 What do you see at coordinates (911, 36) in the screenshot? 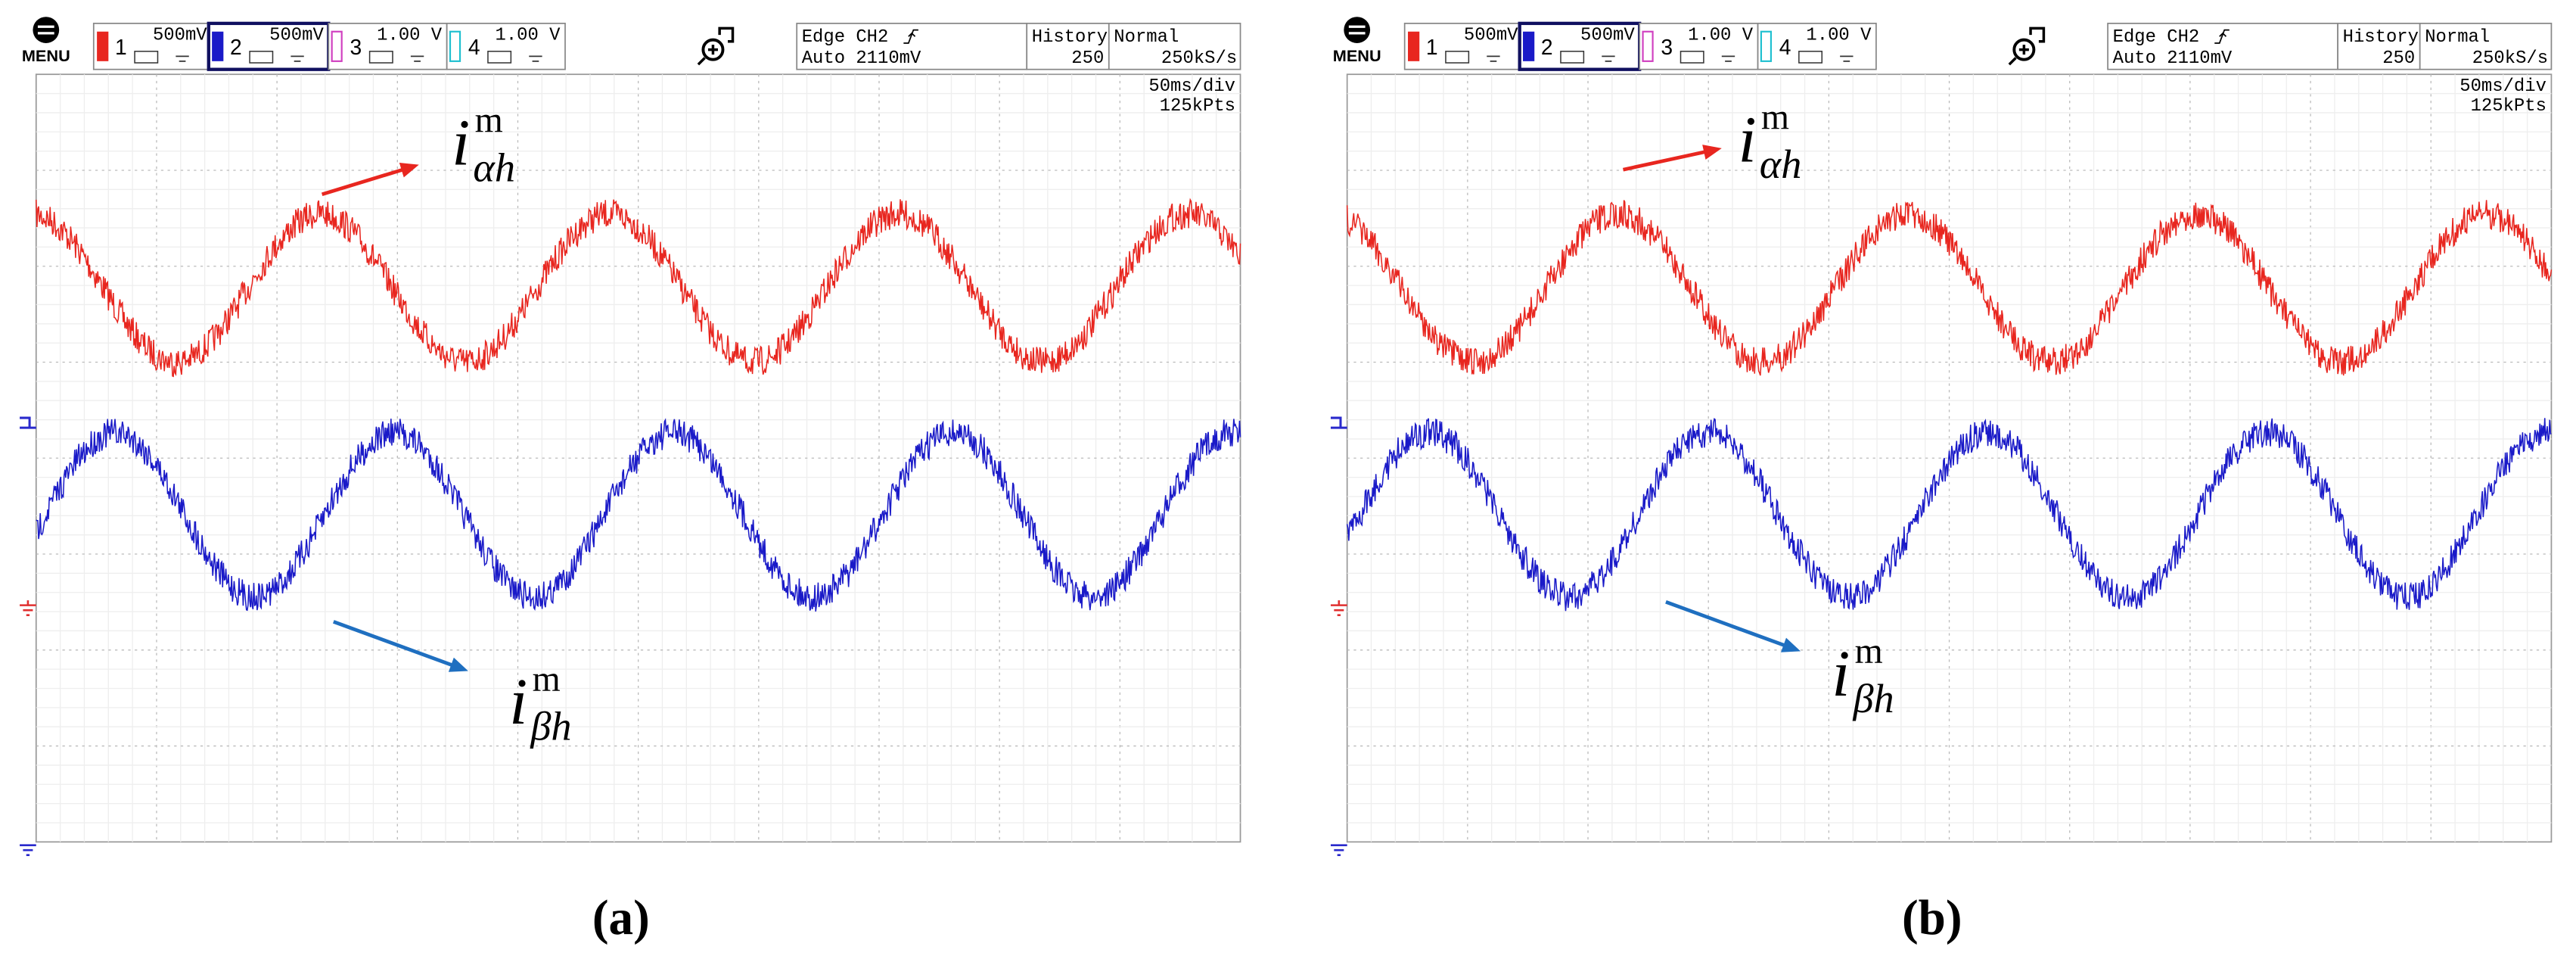
I see `trigger-slope` at bounding box center [911, 36].